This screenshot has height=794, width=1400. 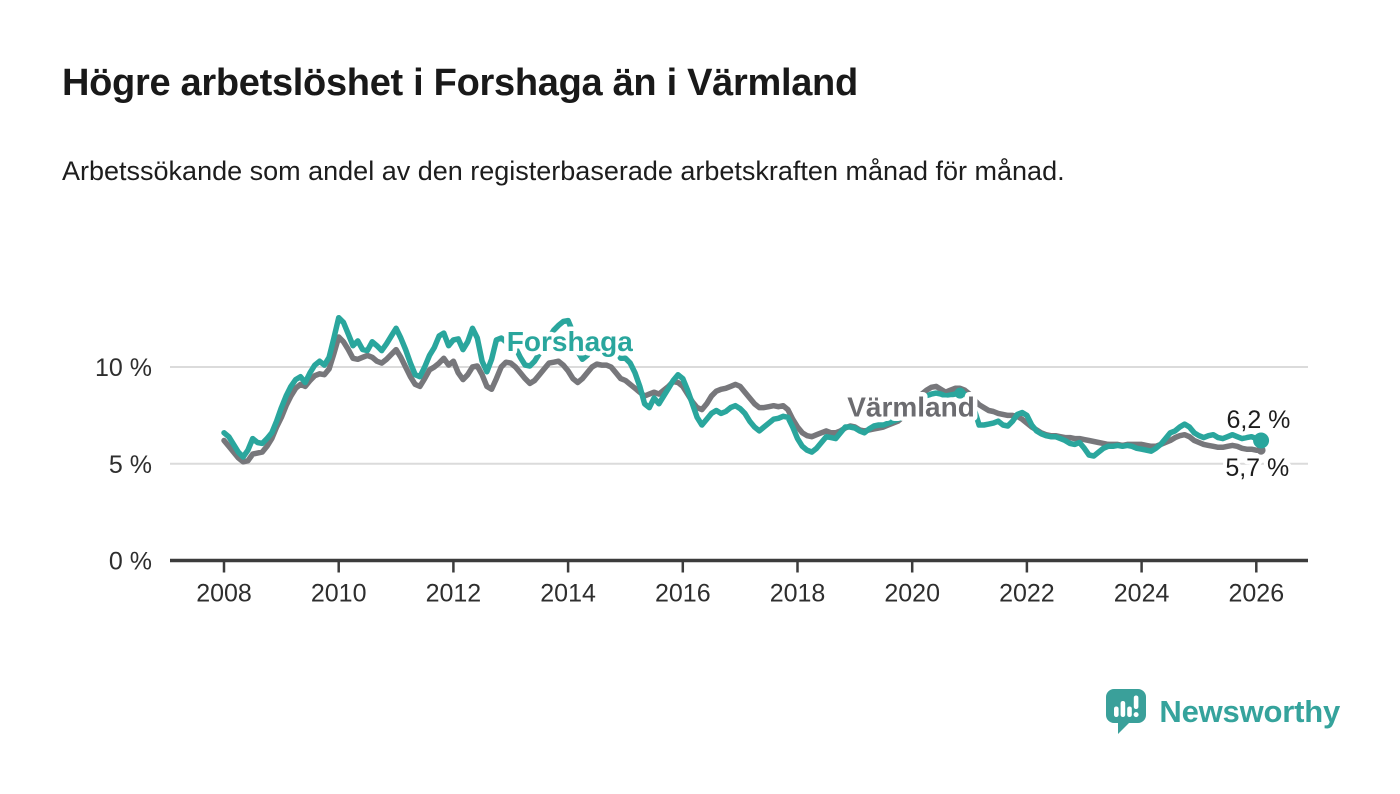 What do you see at coordinates (911, 407) in the screenshot?
I see `series-label-vrmland: Värmland` at bounding box center [911, 407].